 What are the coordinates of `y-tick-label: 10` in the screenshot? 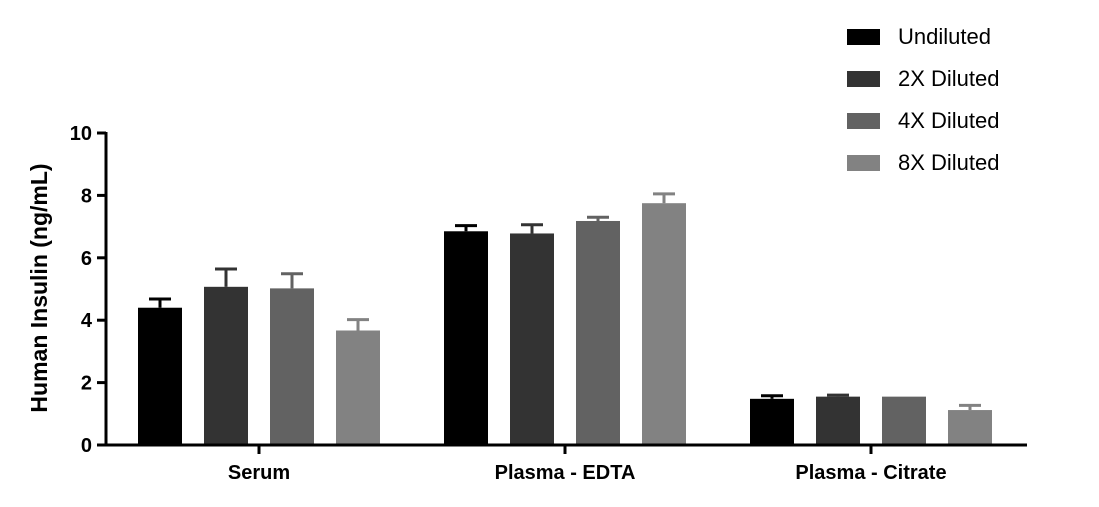 It's located at (81, 134).